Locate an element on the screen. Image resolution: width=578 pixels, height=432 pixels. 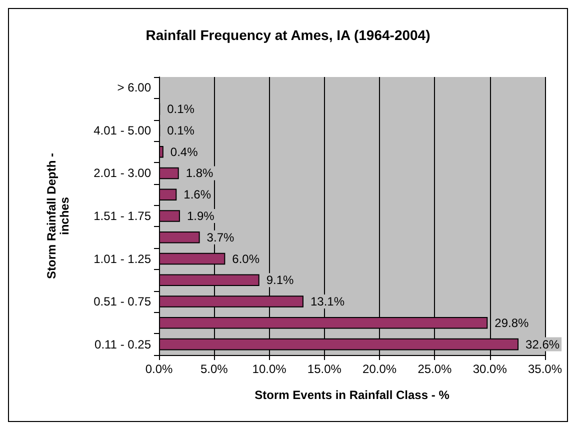
x-tick-label: 30.0% is located at coordinates (490, 369).